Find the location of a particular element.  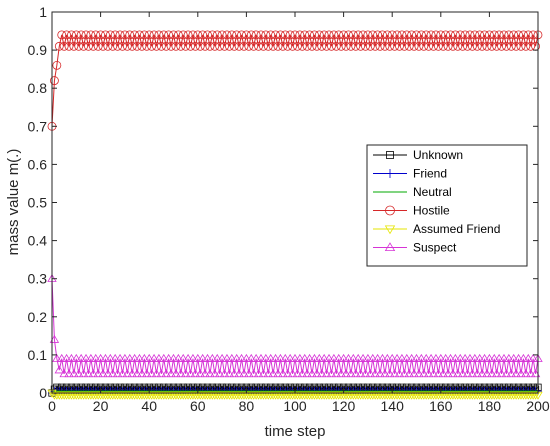

x-tick-label: 80 is located at coordinates (247, 406).